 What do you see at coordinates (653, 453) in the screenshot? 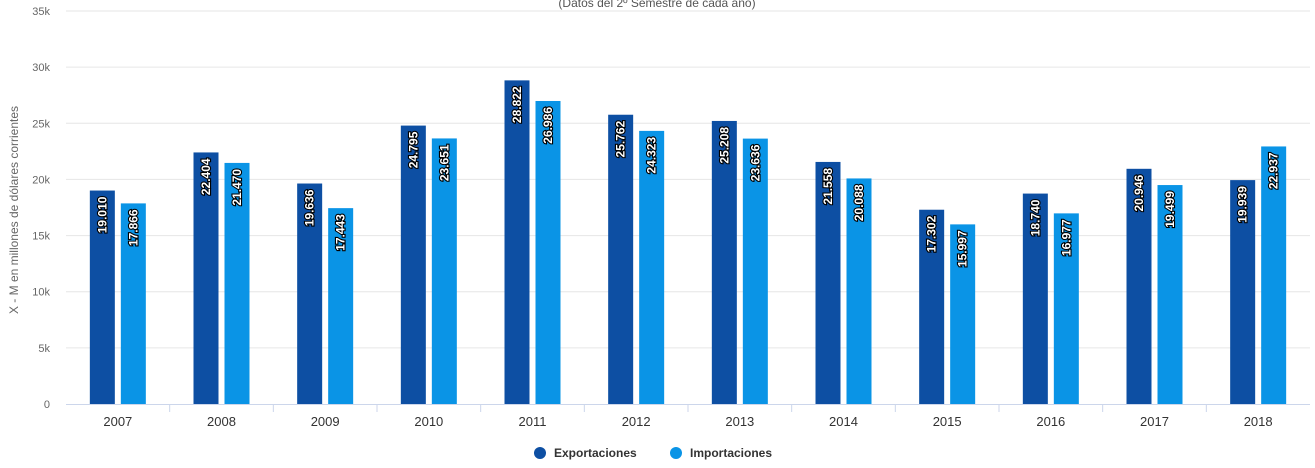
I see `legend: Exportaciones Importaciones` at bounding box center [653, 453].